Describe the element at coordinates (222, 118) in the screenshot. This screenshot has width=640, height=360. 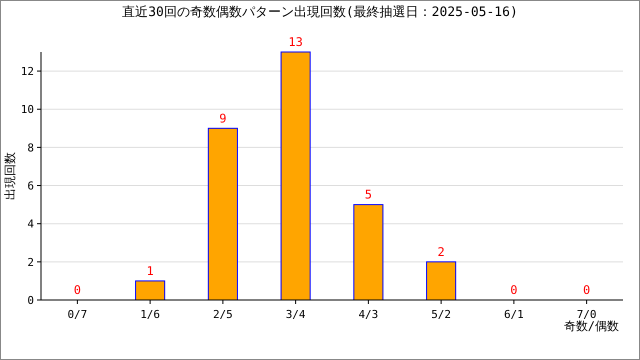
I see `data-label: 9` at that location.